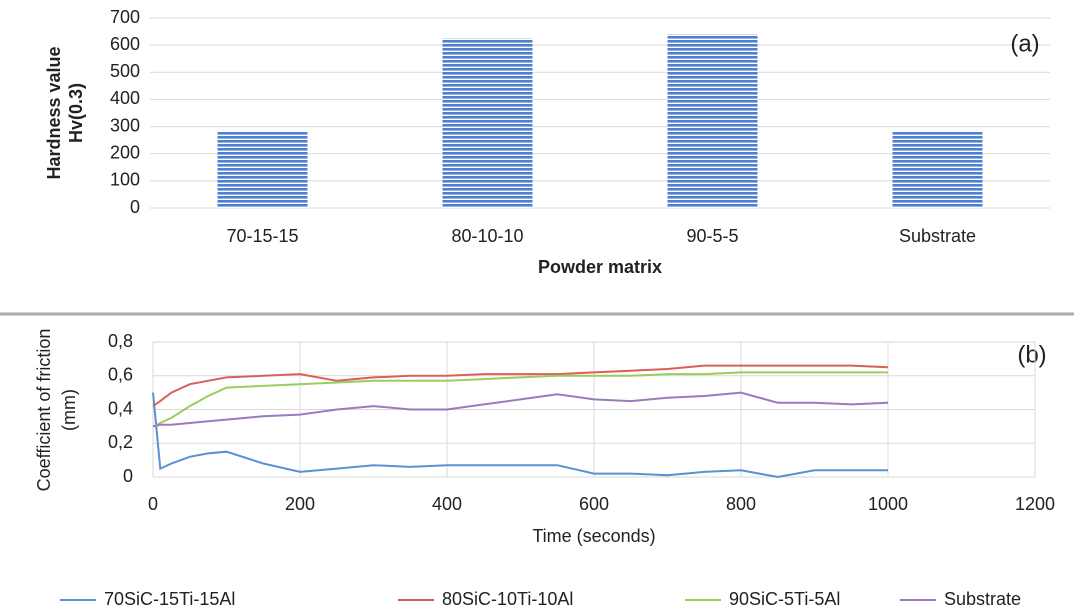  What do you see at coordinates (593, 536) in the screenshot?
I see `x-axis-title: Time (seconds)` at bounding box center [593, 536].